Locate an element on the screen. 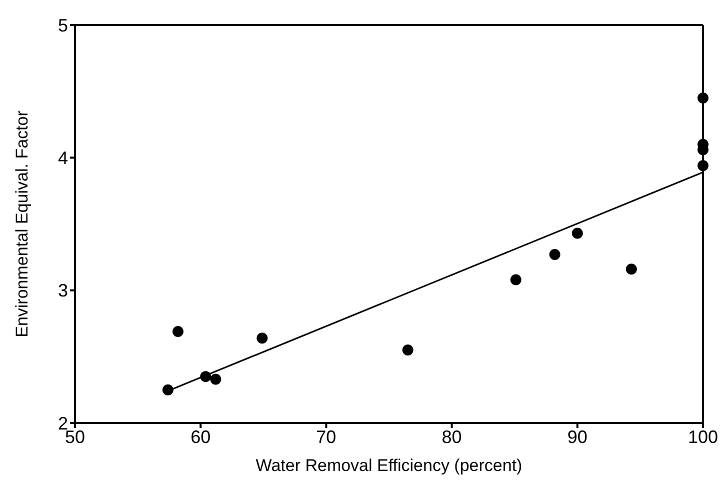 The image size is (723, 489). x-tick-label: 70 is located at coordinates (326, 436).